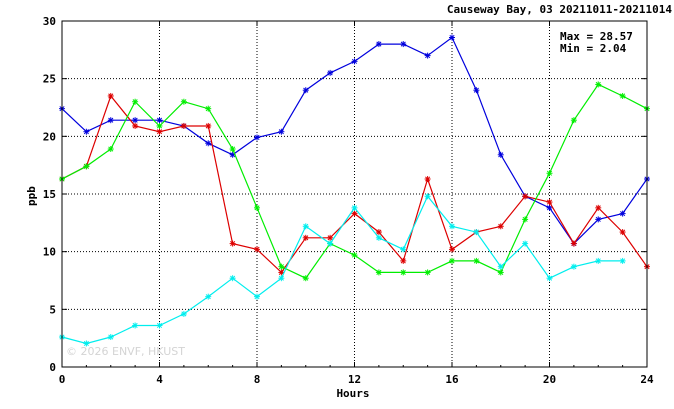 The image size is (674, 409). What do you see at coordinates (52, 309) in the screenshot?
I see `y-tick-label: 5` at bounding box center [52, 309].